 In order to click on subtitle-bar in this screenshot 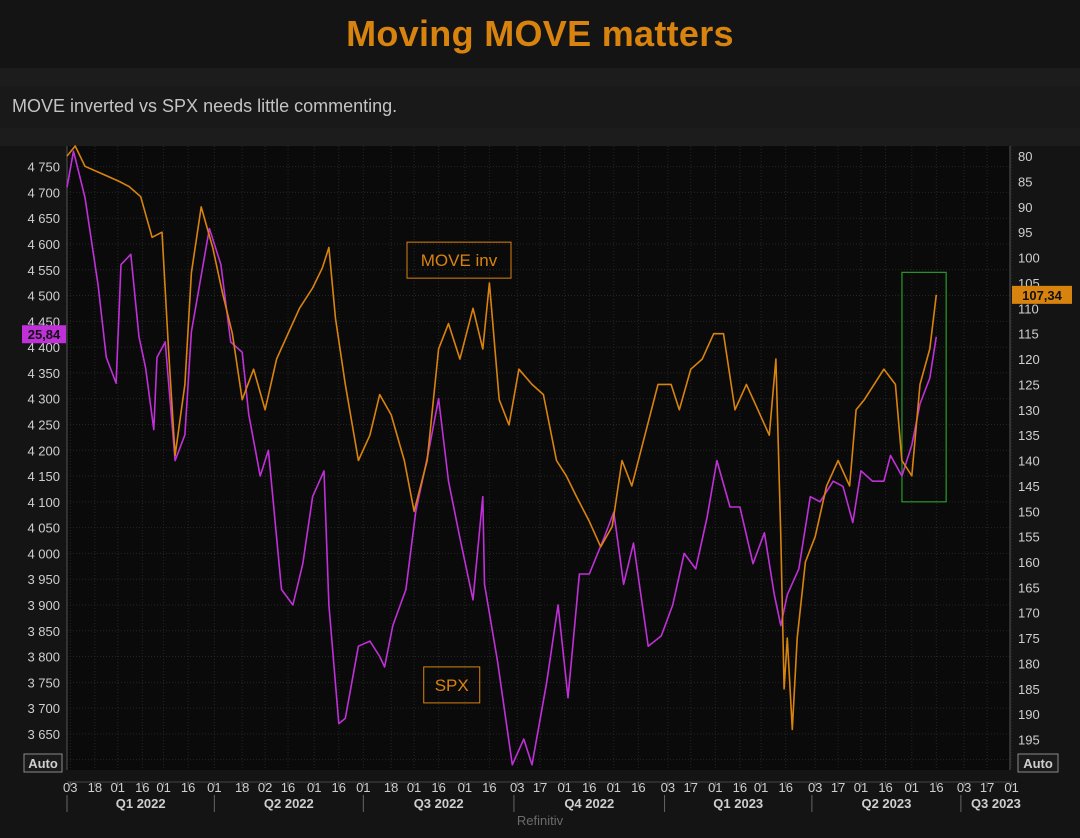, I will do `click(540, 107)`.